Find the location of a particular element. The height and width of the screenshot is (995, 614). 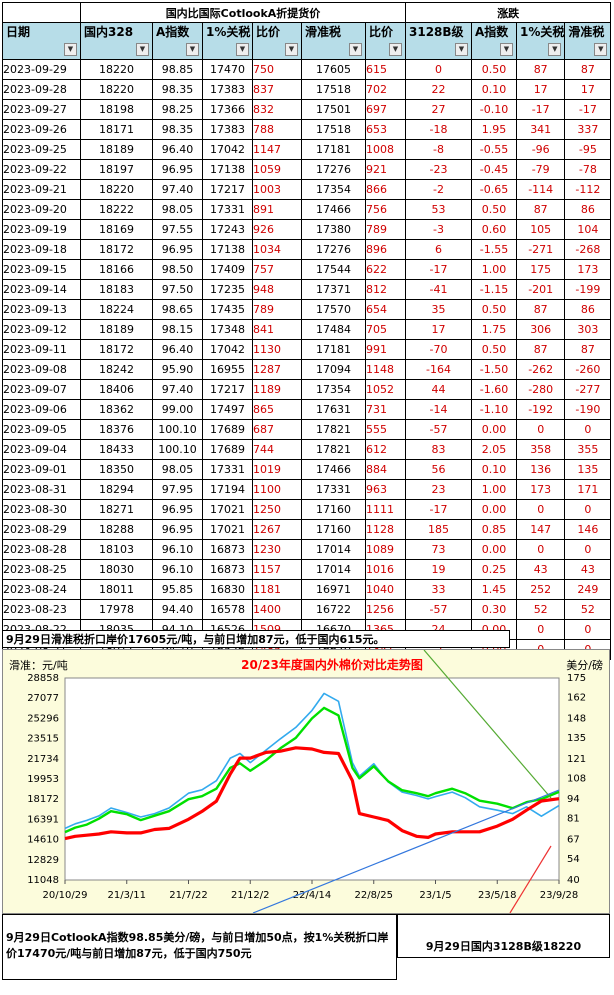

col-domestic-328-cell: 18362 is located at coordinates (116, 409).